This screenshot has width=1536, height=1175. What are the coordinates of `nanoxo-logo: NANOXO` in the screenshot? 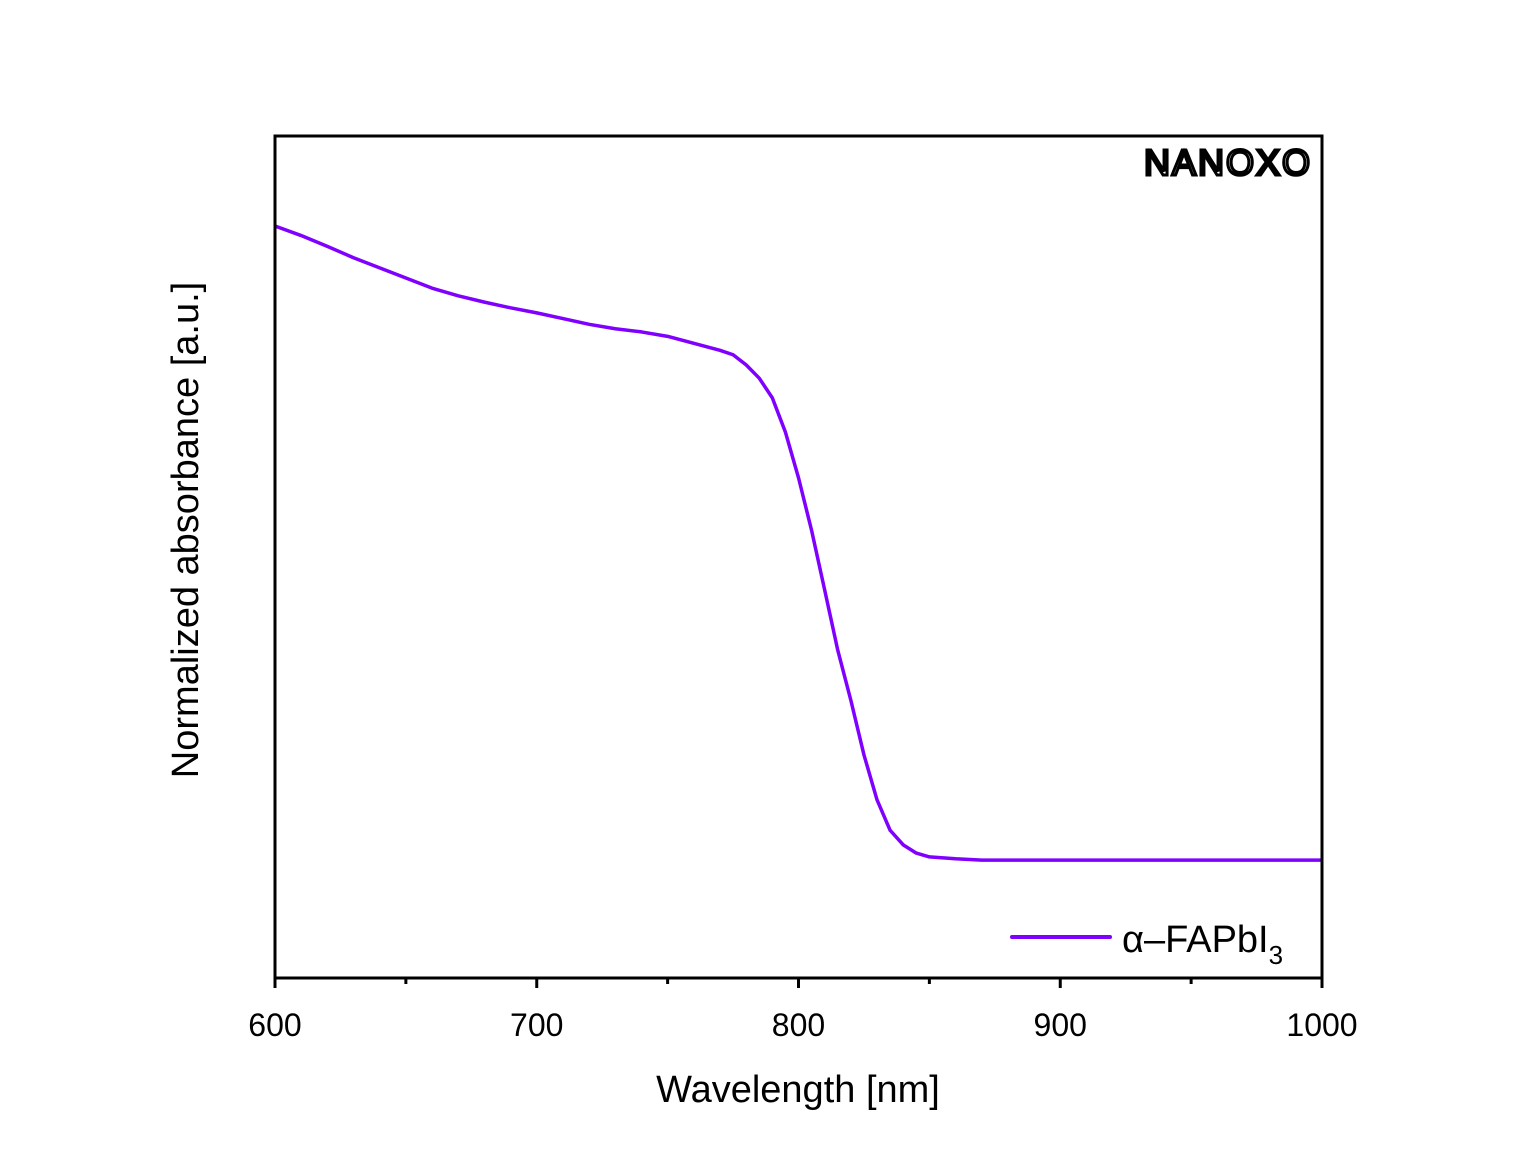 It's located at (1227, 163).